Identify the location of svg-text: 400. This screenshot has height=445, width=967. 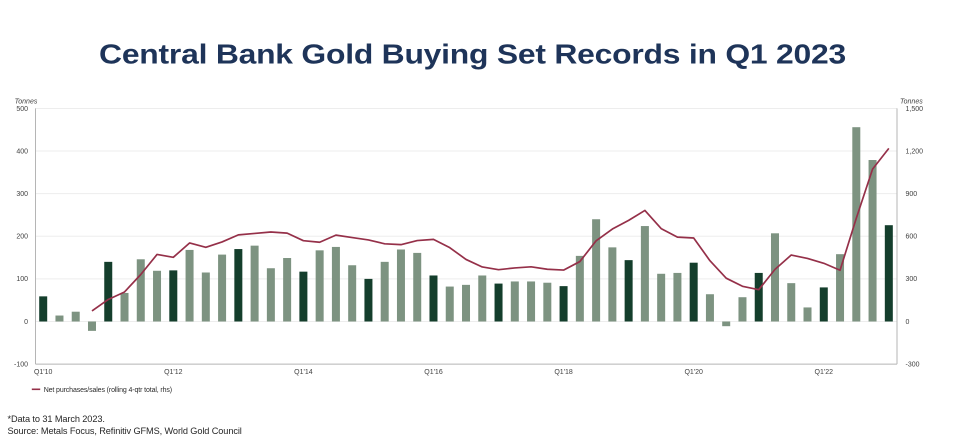
(22, 151).